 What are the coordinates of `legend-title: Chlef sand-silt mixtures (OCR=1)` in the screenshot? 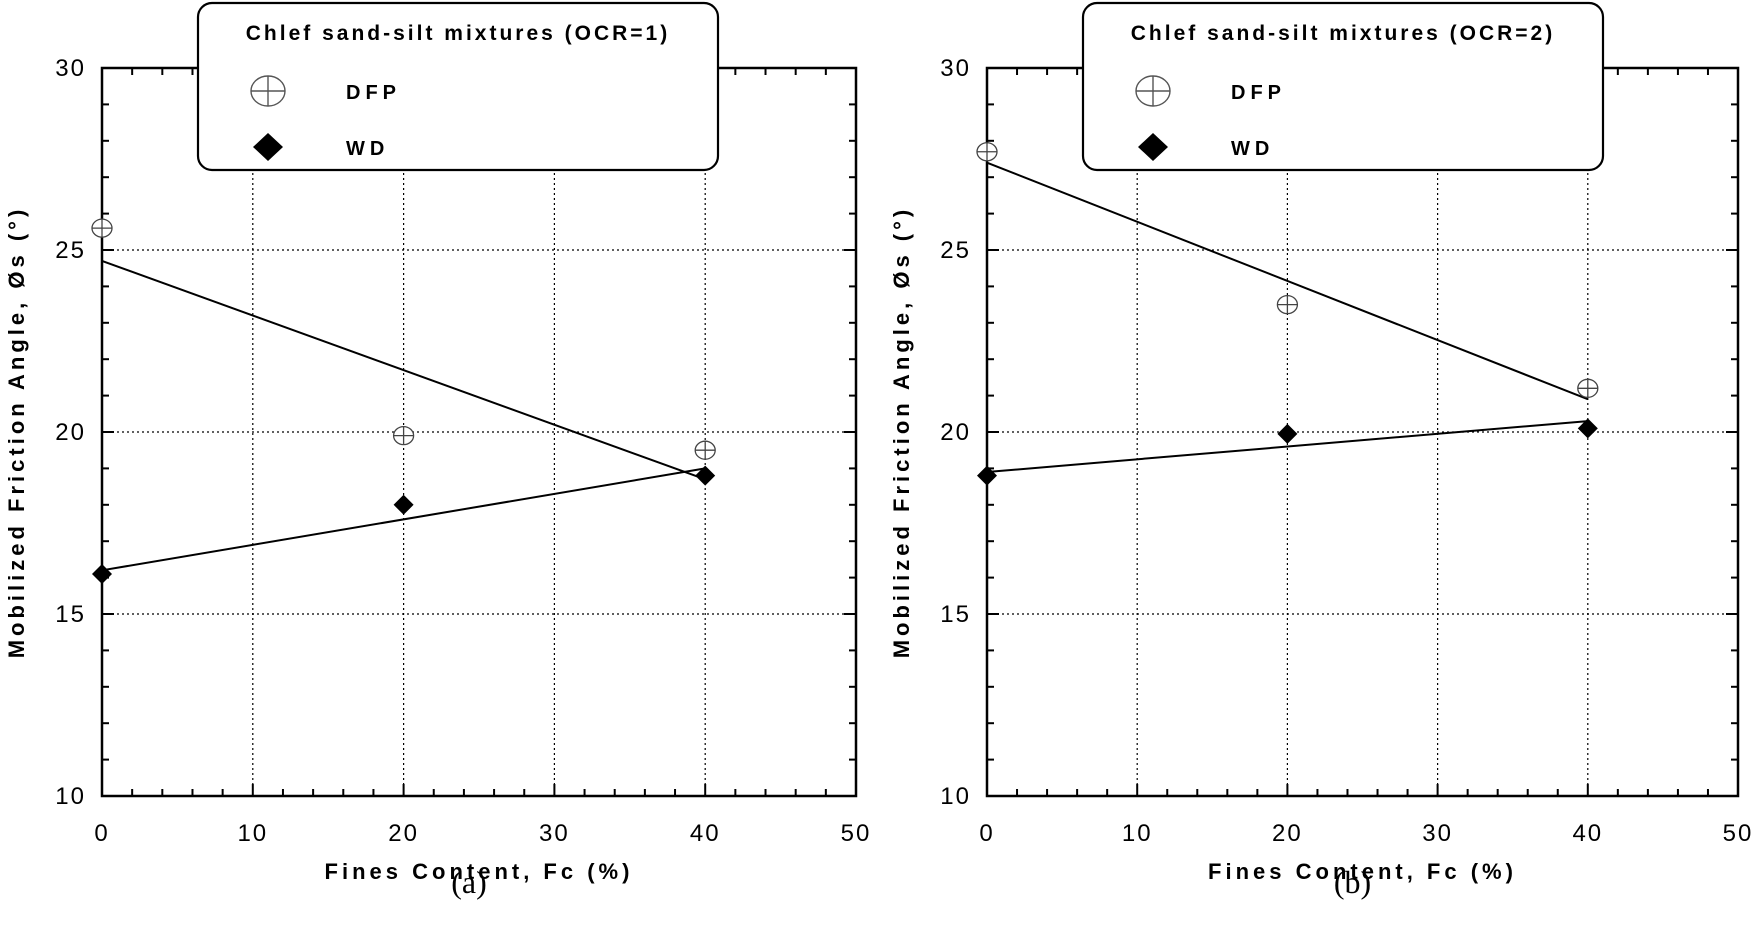 It's located at (458, 33).